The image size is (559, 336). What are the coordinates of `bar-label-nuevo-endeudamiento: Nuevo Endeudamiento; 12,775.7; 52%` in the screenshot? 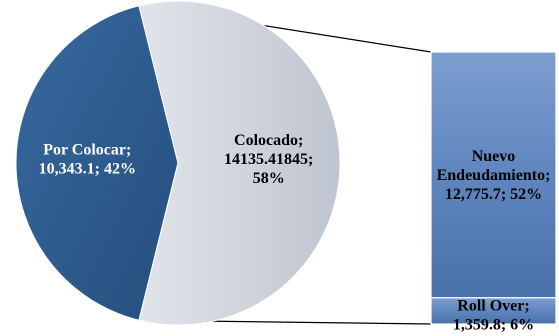 It's located at (494, 175).